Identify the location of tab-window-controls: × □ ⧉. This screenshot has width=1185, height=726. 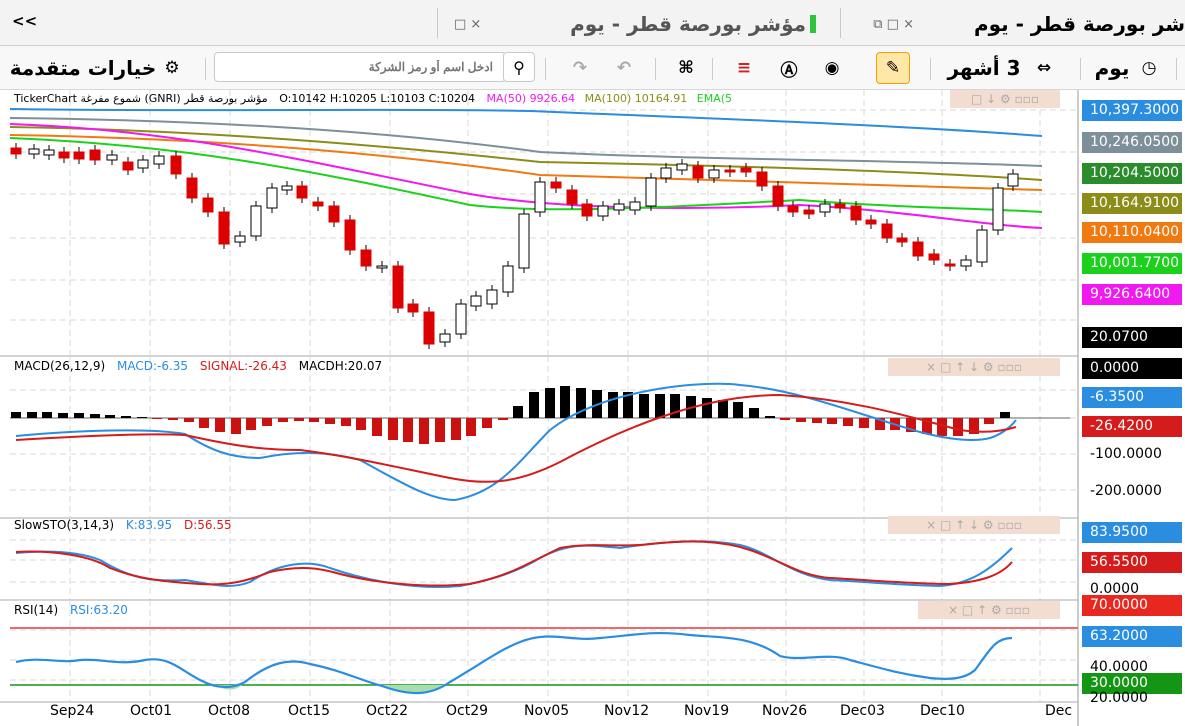
(893, 24).